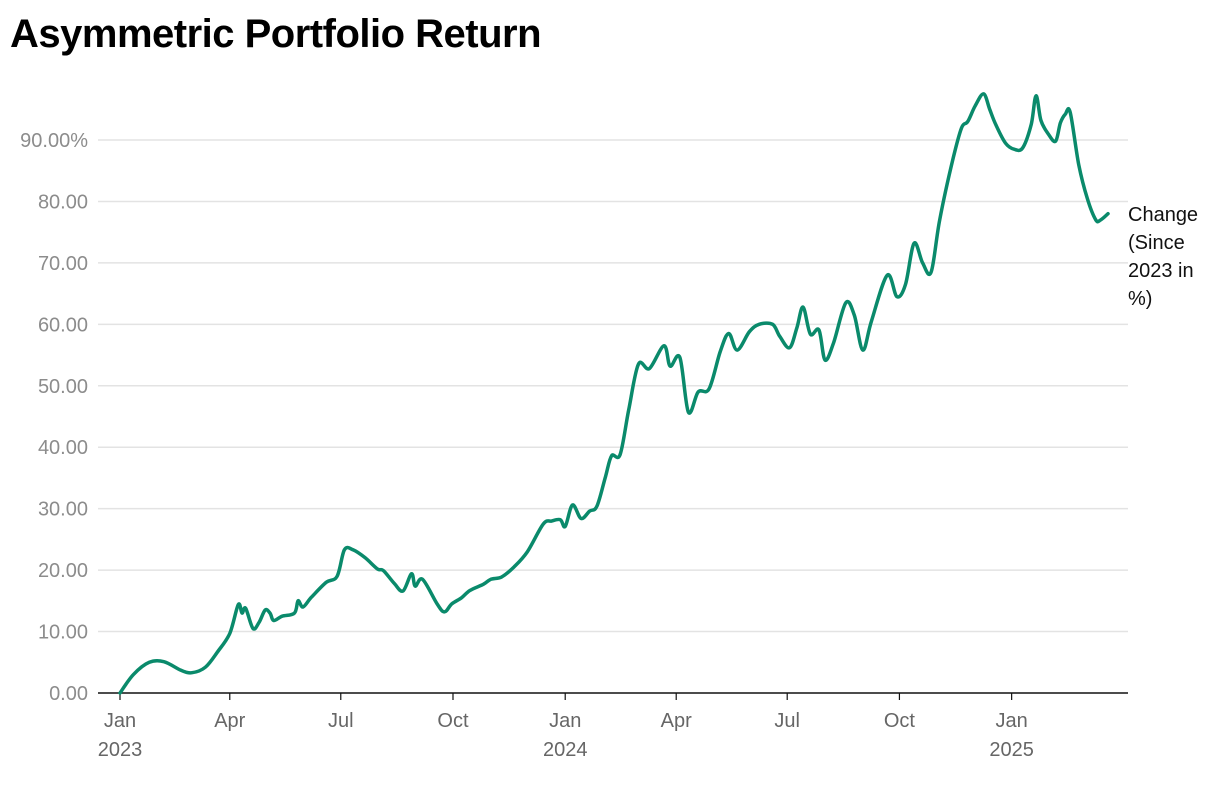  What do you see at coordinates (68, 694) in the screenshot?
I see `y-tick-label: 0.00` at bounding box center [68, 694].